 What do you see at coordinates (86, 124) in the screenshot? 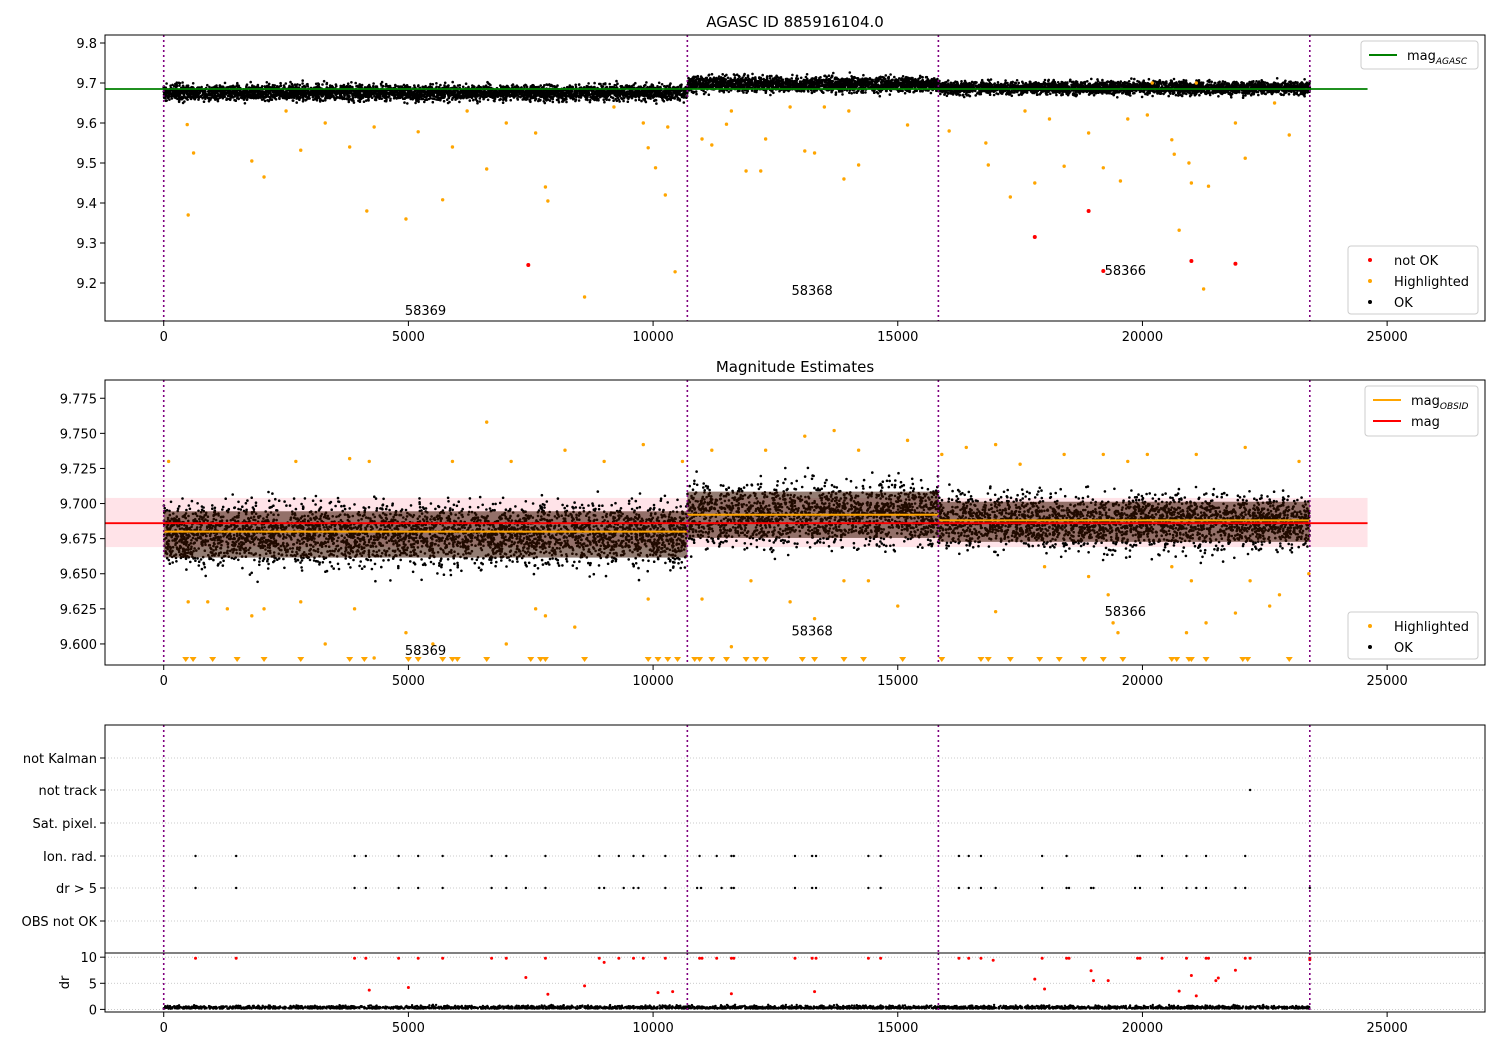
I see `top-ytick-label: 9.6` at bounding box center [86, 124].